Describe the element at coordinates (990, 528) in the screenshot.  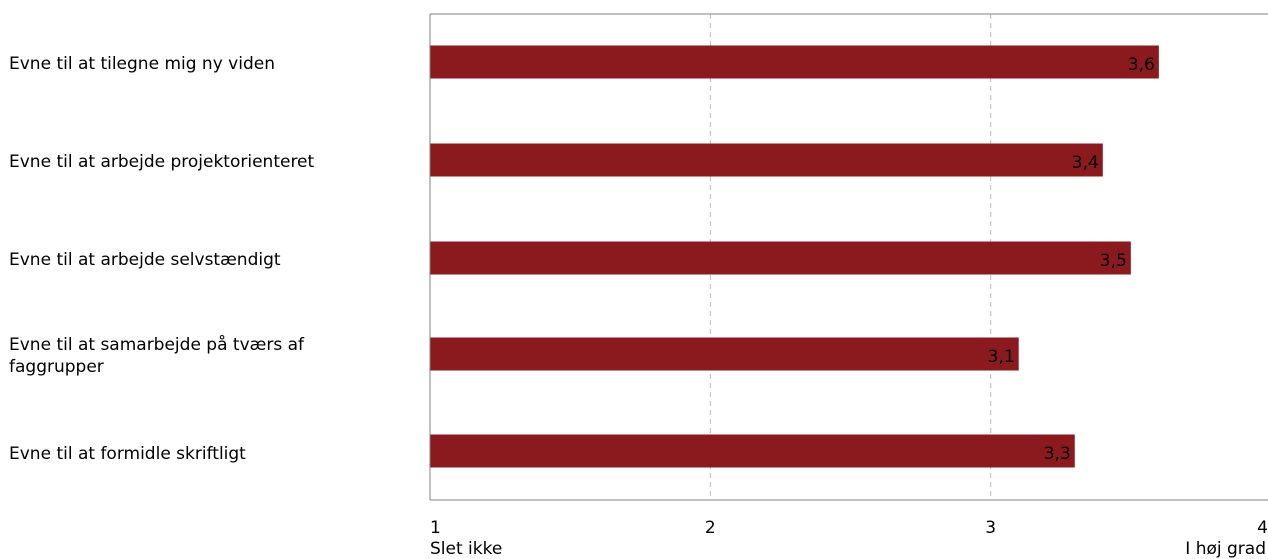
I see `x-tick-label: 3` at that location.